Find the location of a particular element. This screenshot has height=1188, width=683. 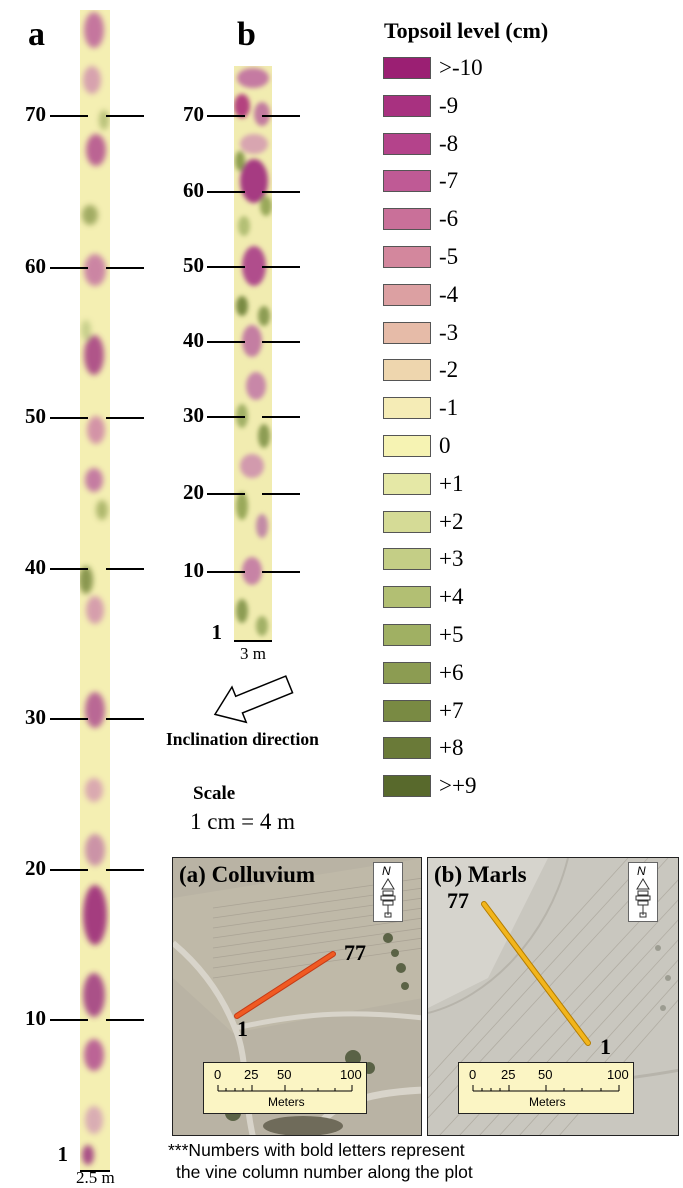

panel-a-tick-40-left is located at coordinates (69, 569).